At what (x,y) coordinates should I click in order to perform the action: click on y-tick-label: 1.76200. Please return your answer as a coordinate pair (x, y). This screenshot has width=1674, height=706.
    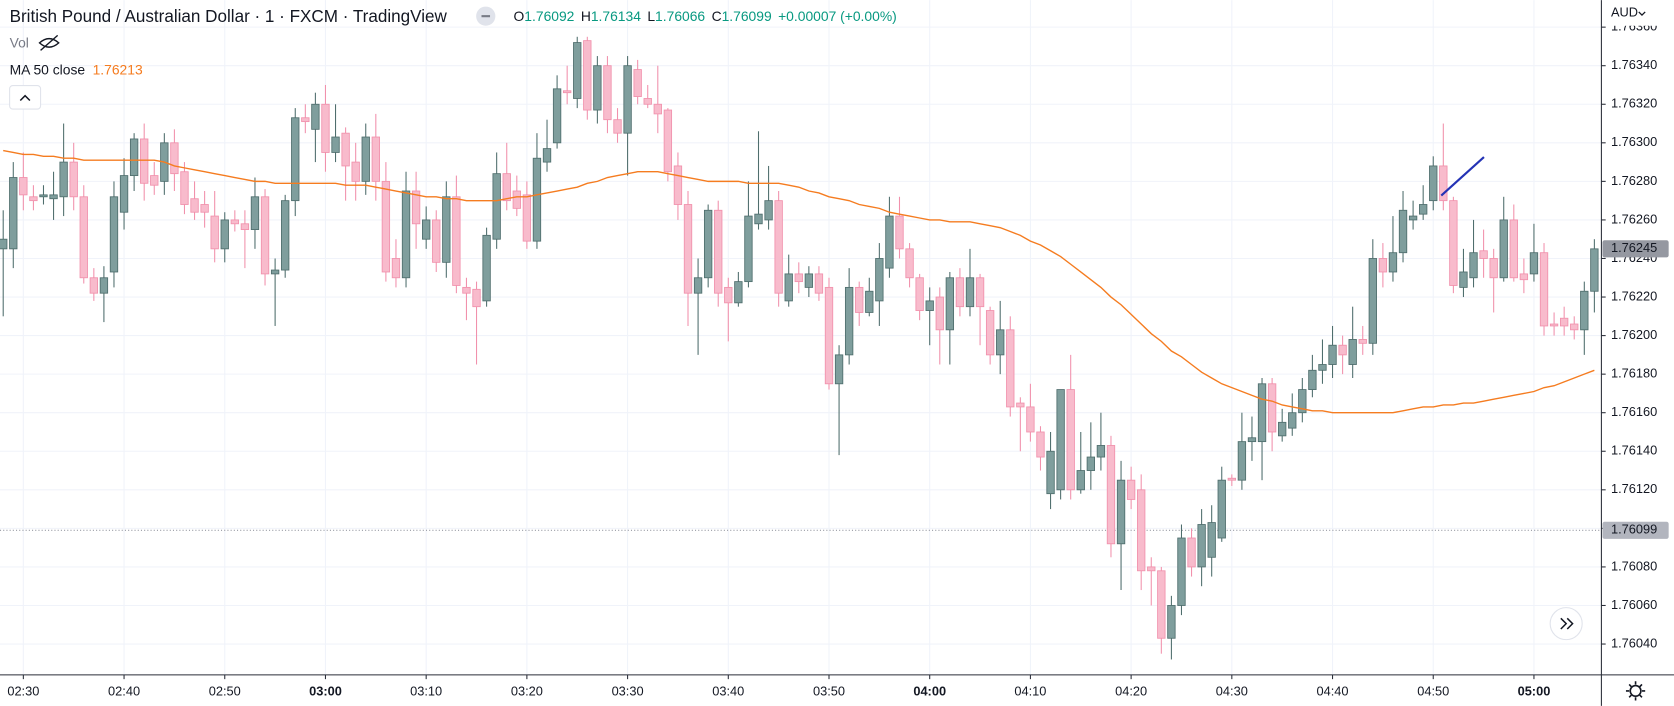
    Looking at the image, I should click on (1634, 334).